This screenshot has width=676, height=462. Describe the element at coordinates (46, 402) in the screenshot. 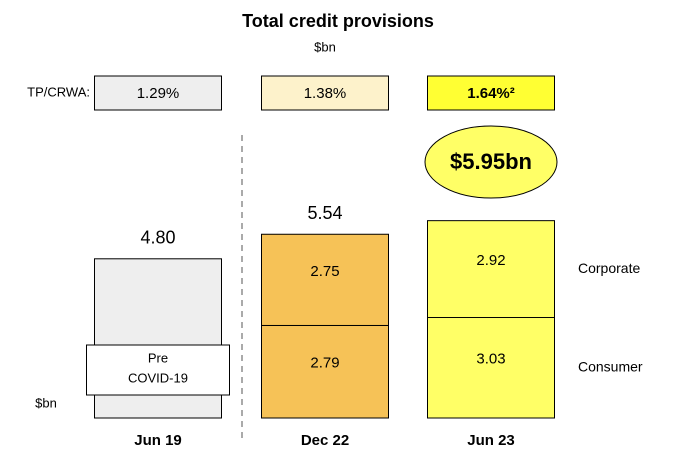

I see `axis-unit-label: $bn` at that location.